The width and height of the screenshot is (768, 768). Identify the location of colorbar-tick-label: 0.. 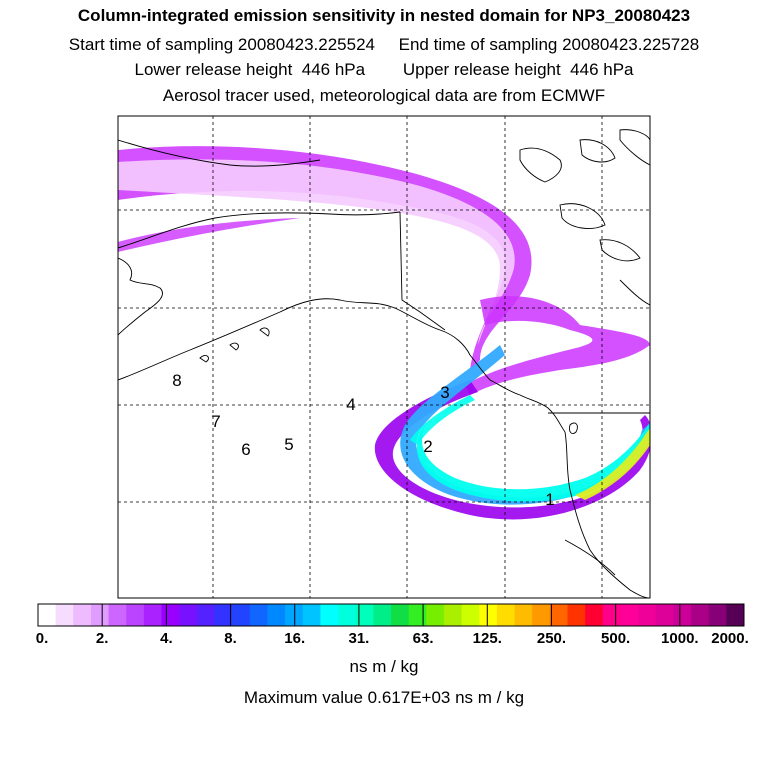
(42, 638).